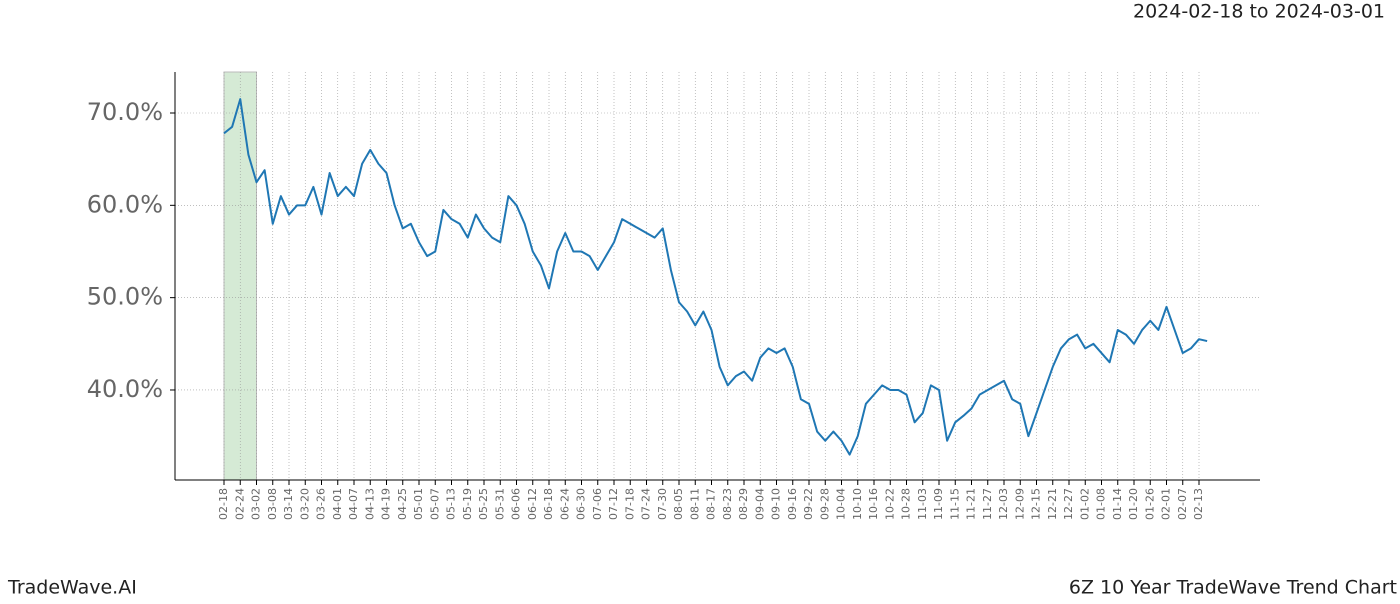 Image resolution: width=1400 pixels, height=604 pixels. What do you see at coordinates (451, 504) in the screenshot?
I see `x-tick-label: 05-13` at bounding box center [451, 504].